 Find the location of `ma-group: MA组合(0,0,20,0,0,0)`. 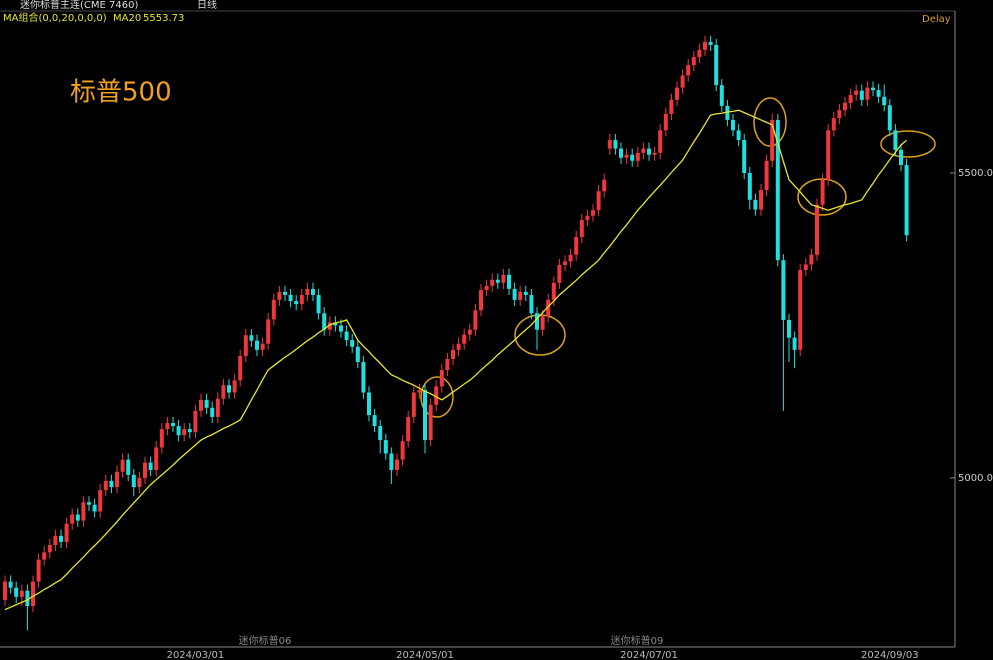

ma-group: MA组合(0,0,20,0,0,0) is located at coordinates (55, 17).